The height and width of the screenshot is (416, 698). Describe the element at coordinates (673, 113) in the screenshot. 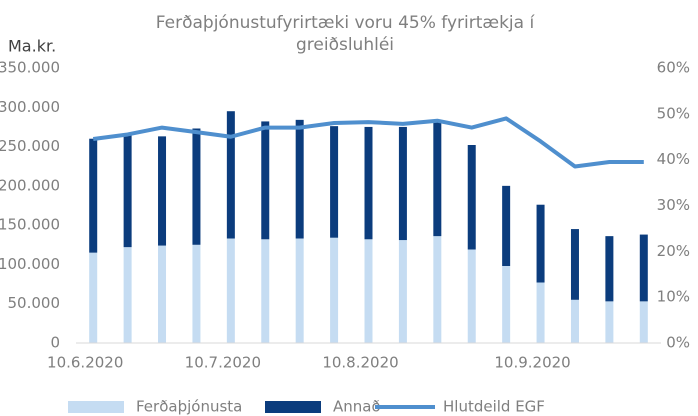

I see `y2-tick-label: 50%` at that location.